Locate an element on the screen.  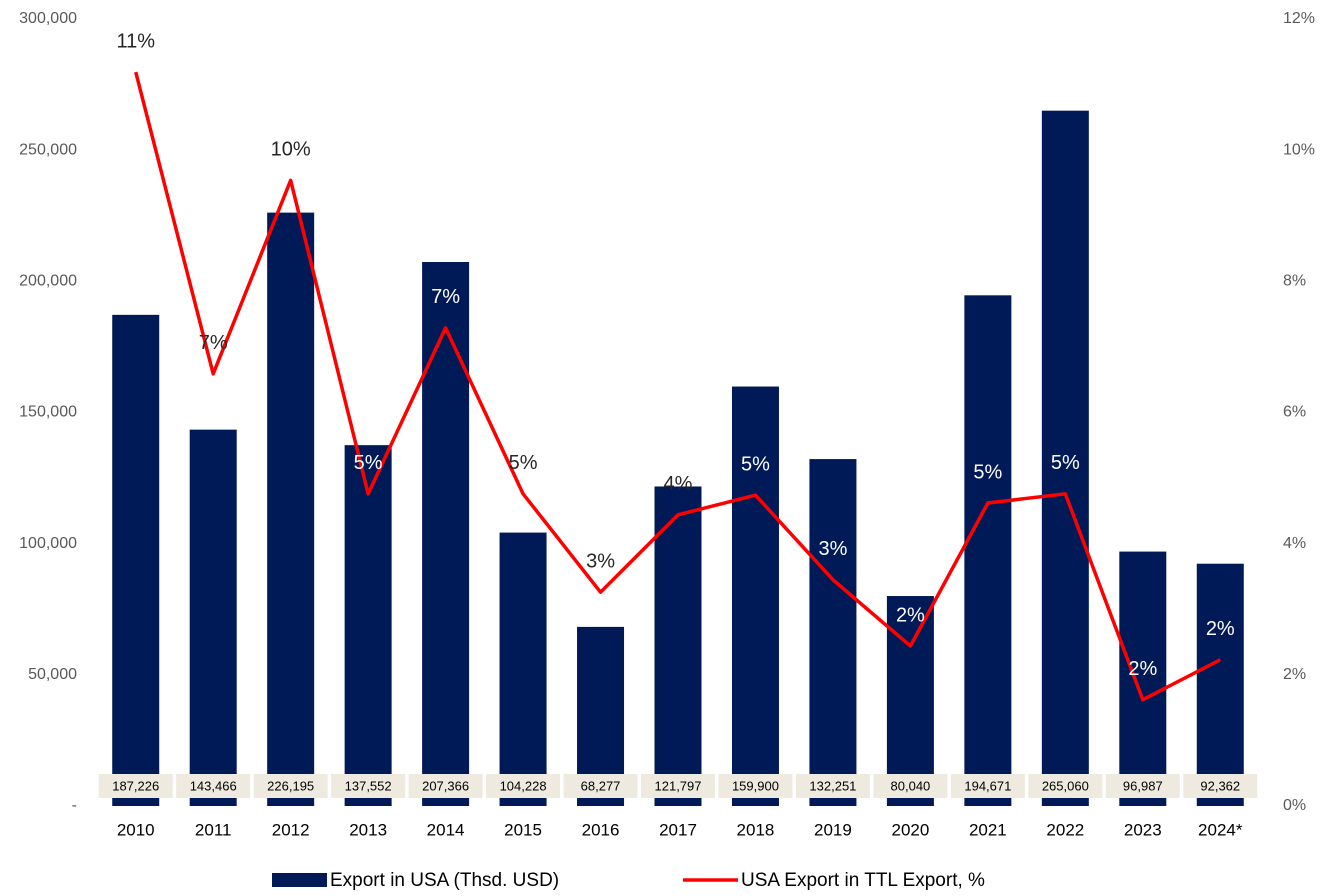
bar-value-label: 143,466 is located at coordinates (213, 785).